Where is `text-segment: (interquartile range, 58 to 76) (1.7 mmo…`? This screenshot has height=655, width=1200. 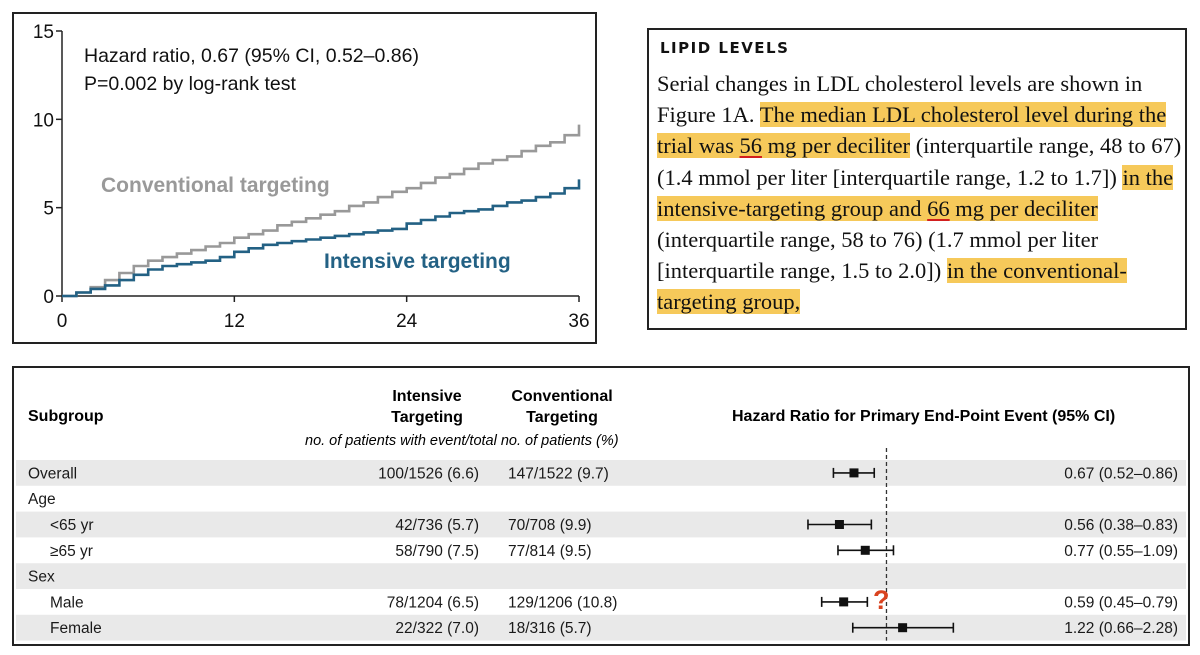 text-segment: (interquartile range, 58 to 76) (1.7 mmo… is located at coordinates (878, 255).